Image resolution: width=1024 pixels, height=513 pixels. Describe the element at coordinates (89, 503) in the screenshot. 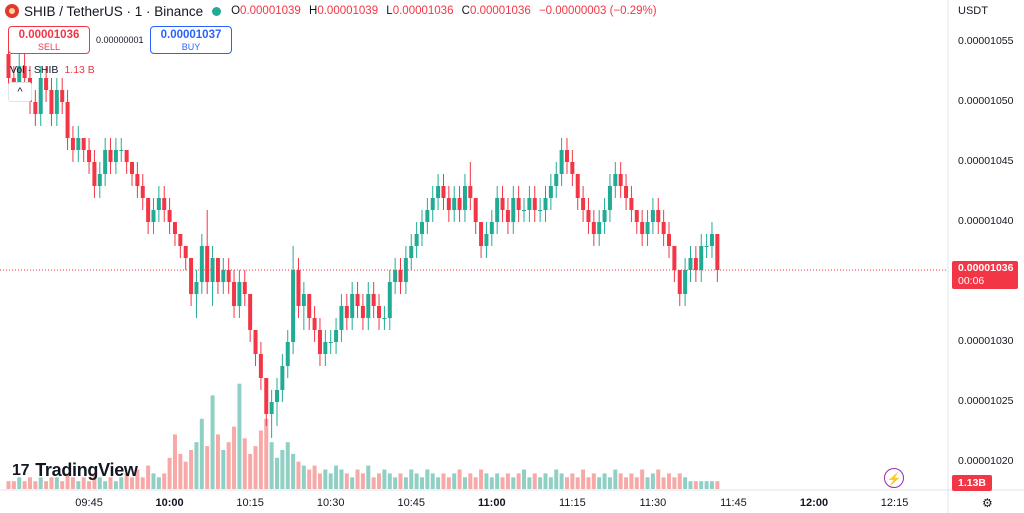

I see `x-tick-label: 09:45` at that location.